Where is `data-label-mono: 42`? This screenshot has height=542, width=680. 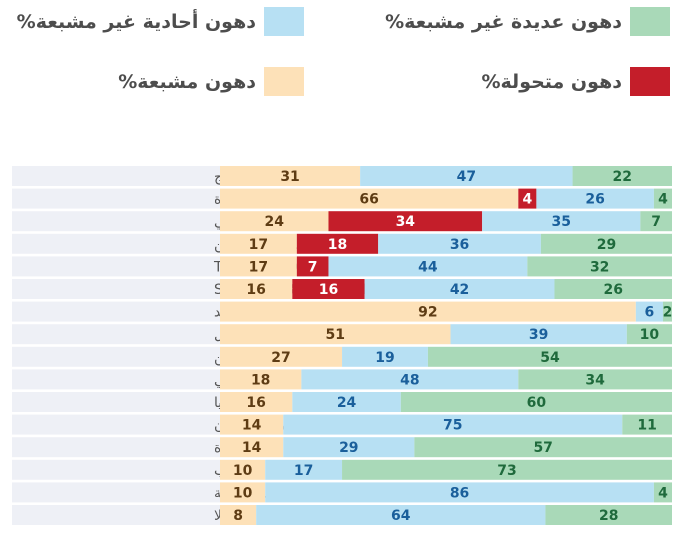 data-label-mono: 42 is located at coordinates (459, 290).